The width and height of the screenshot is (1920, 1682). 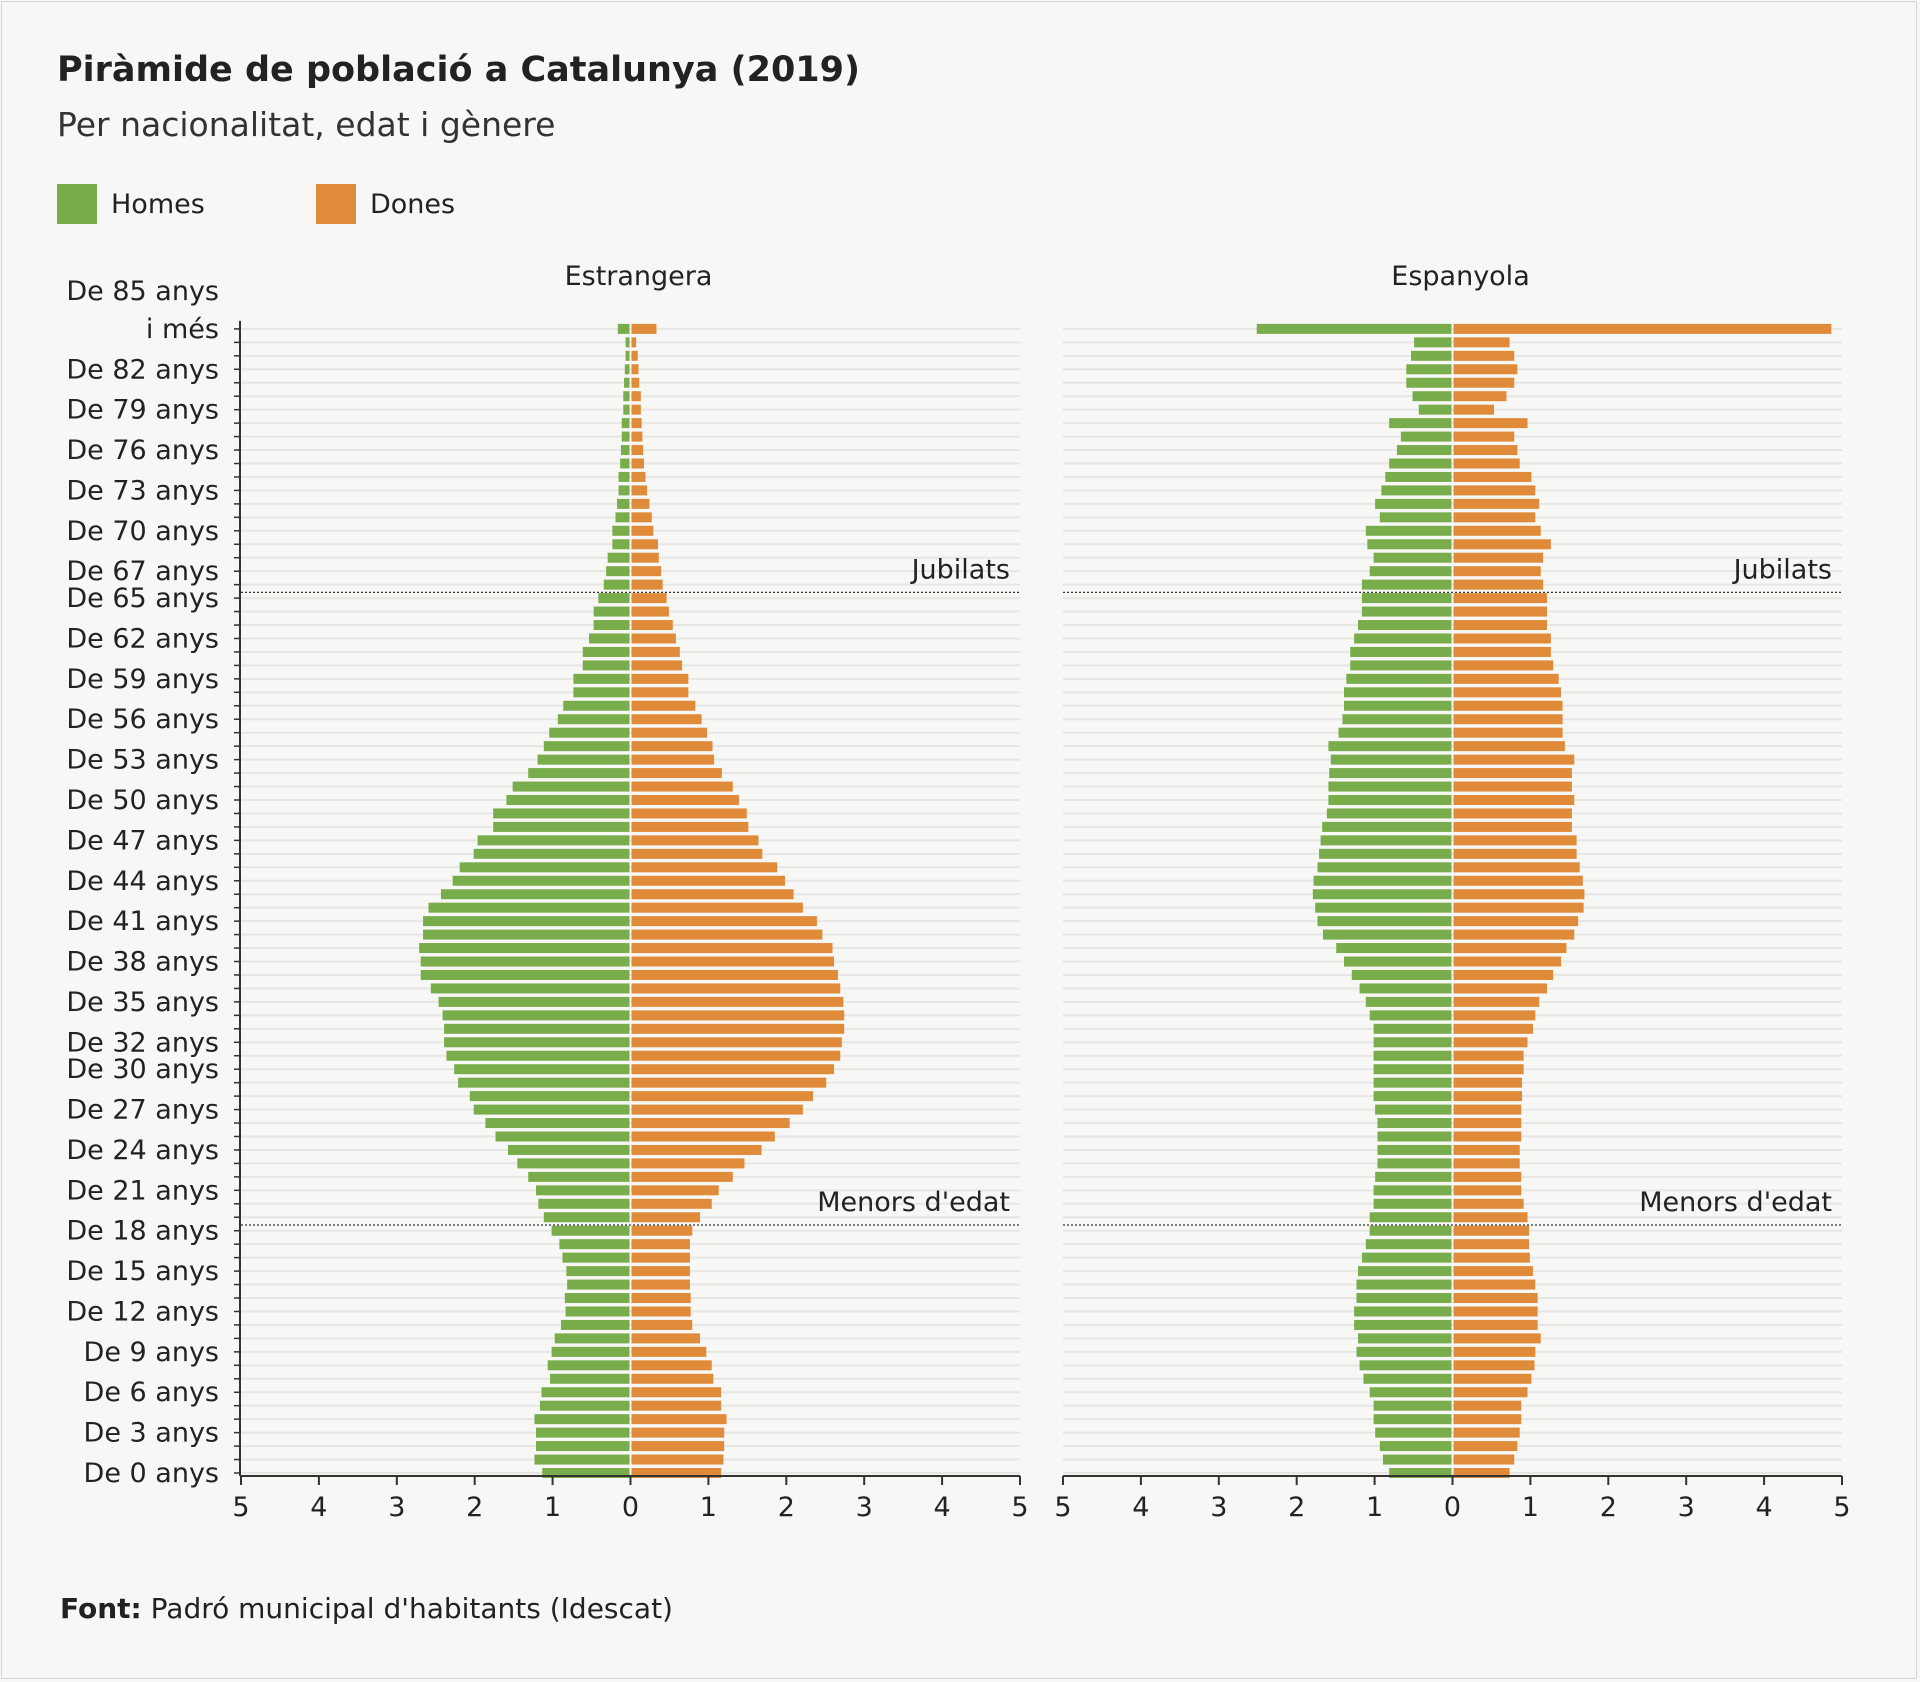 What do you see at coordinates (151, 1392) in the screenshot?
I see `y-tick-label: De 6 anys` at bounding box center [151, 1392].